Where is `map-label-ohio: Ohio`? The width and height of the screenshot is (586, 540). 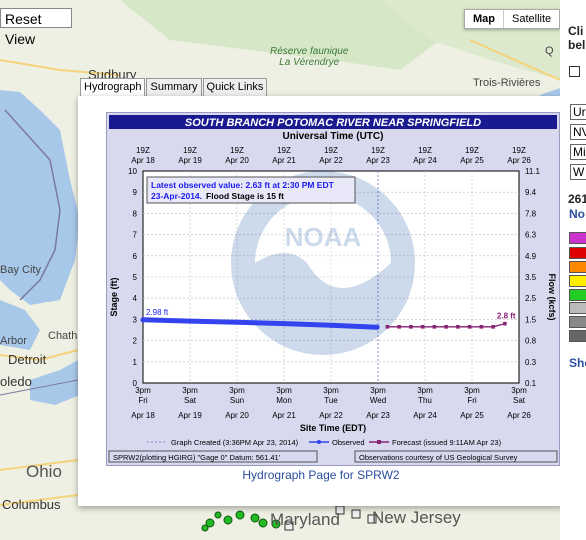 map-label-ohio: Ohio is located at coordinates (44, 471).